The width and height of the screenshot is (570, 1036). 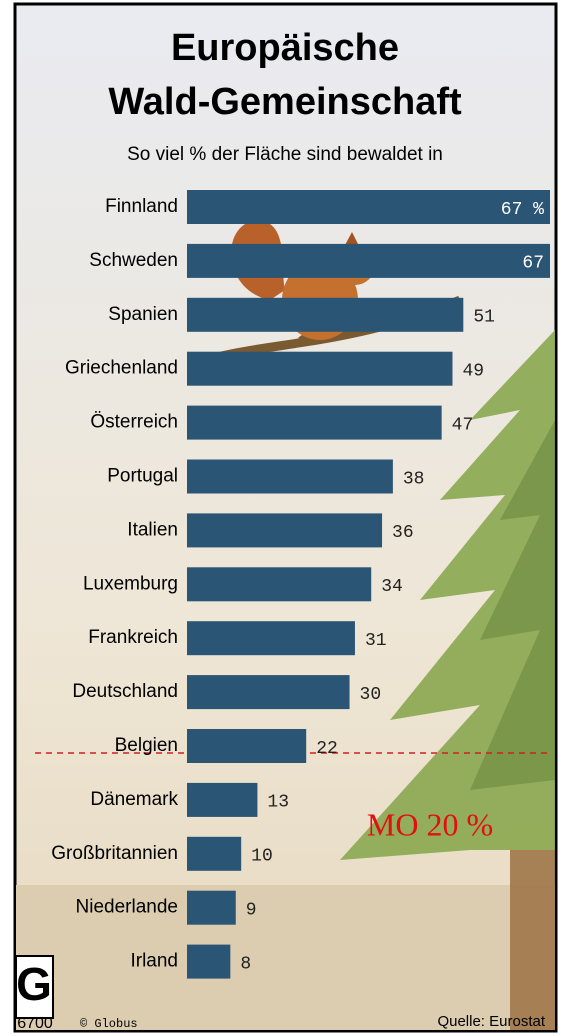 What do you see at coordinates (130, 583) in the screenshot?
I see `category-label: Luxemburg` at bounding box center [130, 583].